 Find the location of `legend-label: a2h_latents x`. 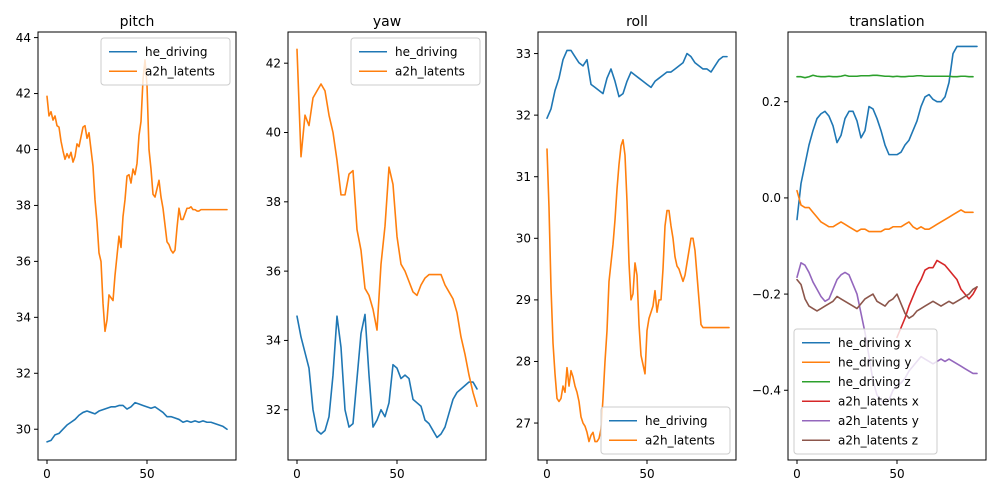

legend-label: a2h_latents x is located at coordinates (878, 401).